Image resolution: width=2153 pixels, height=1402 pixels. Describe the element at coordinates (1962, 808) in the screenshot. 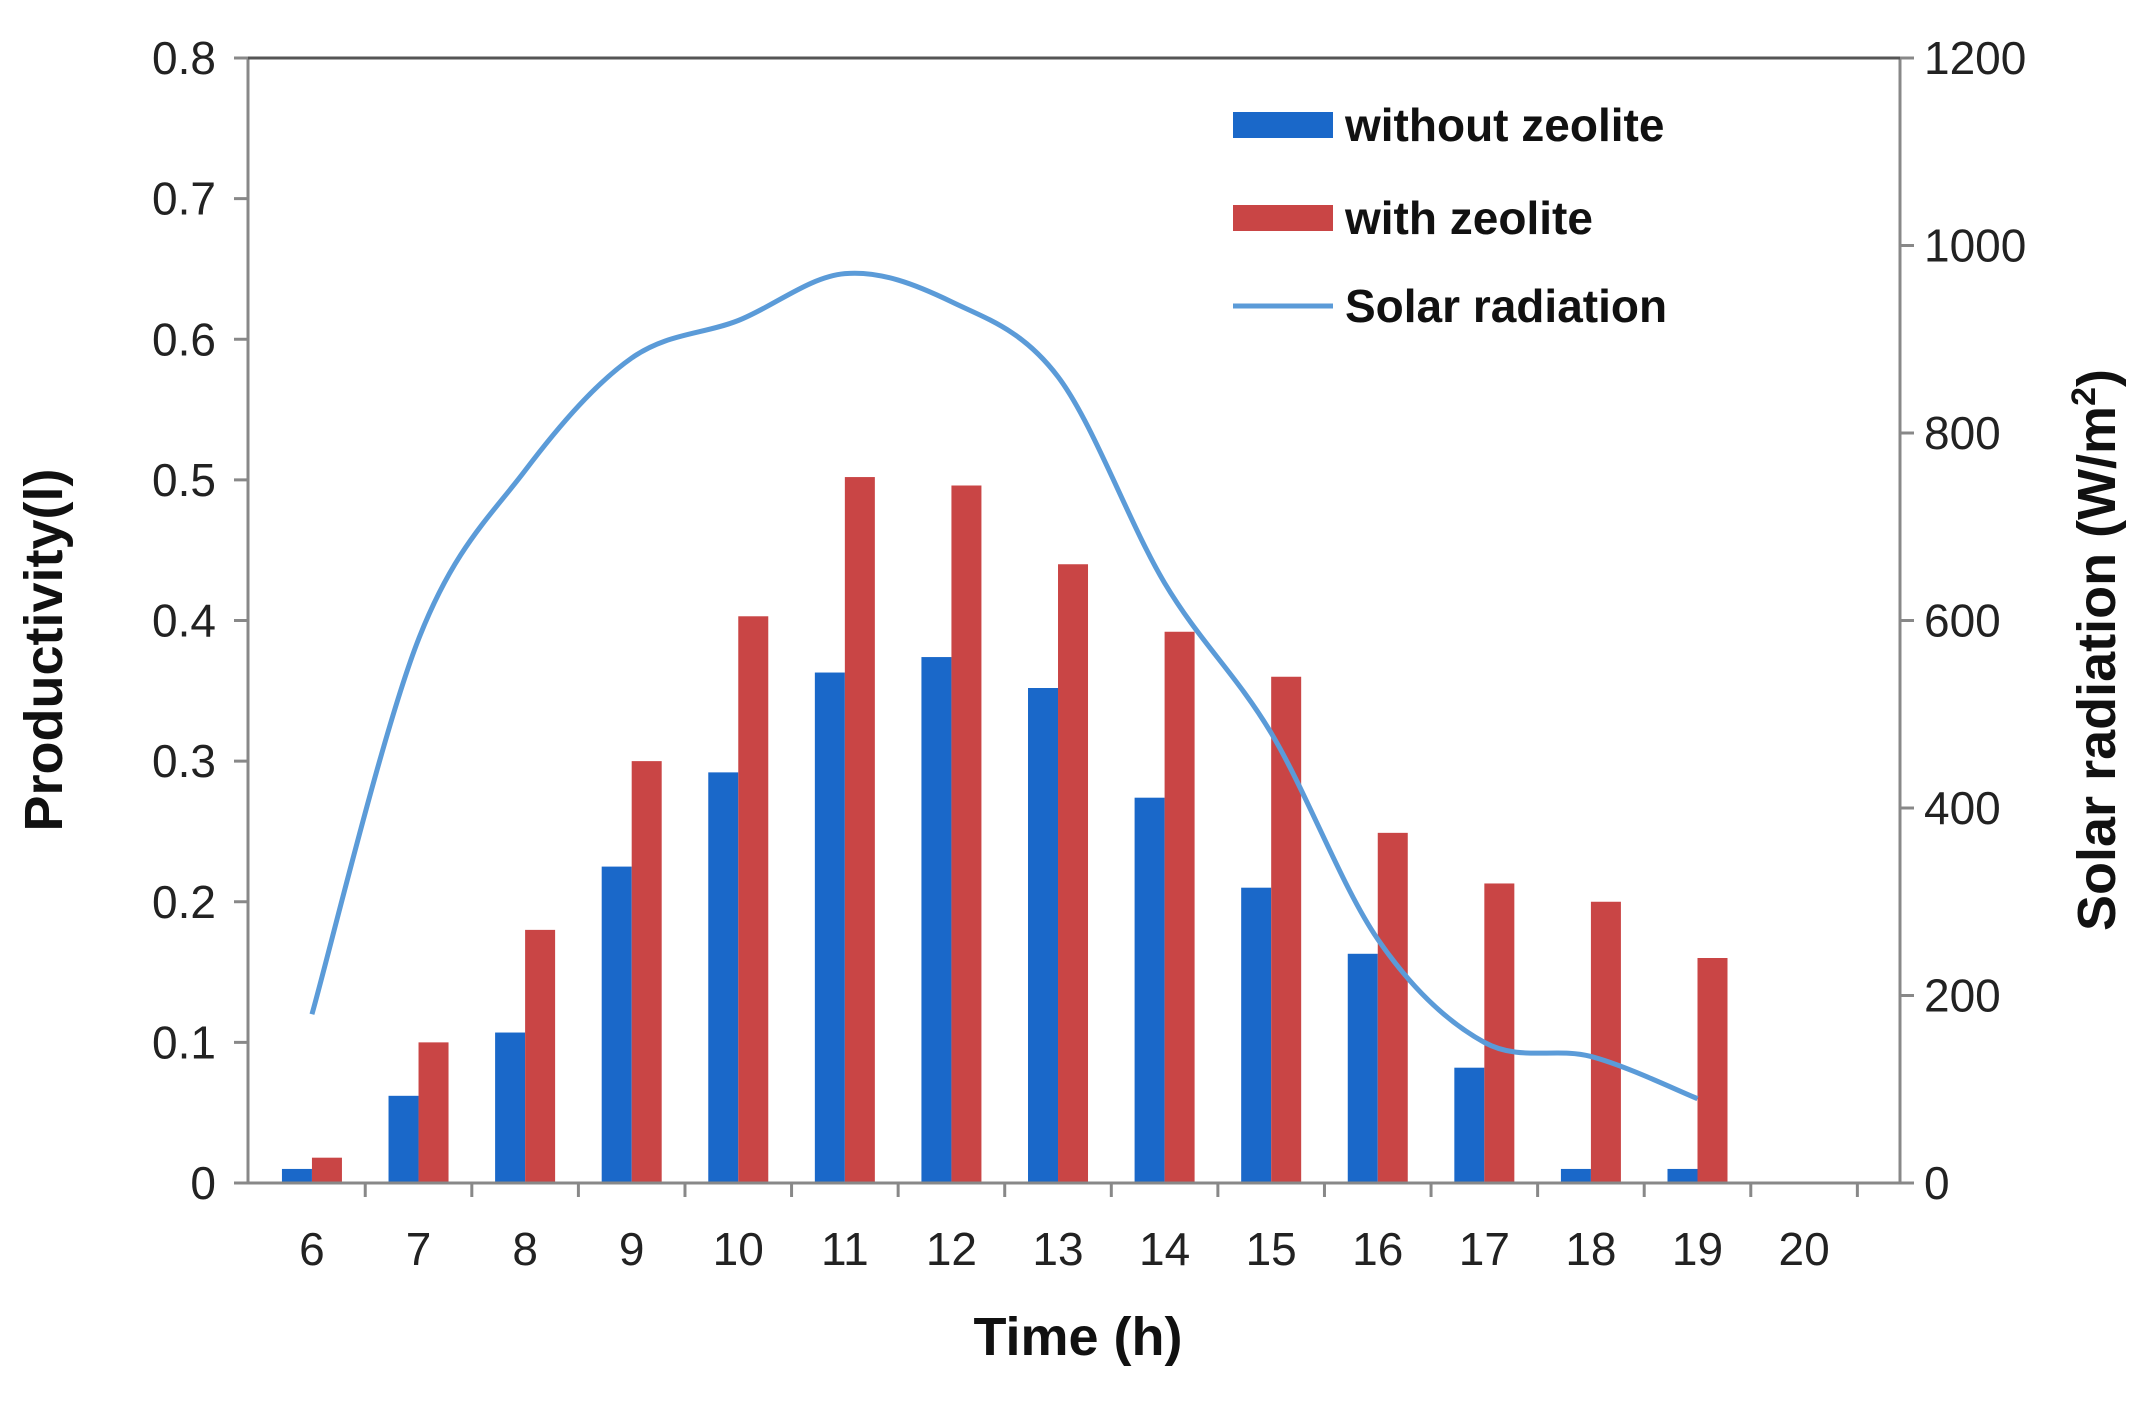

I see `y2-tick-label: 400` at that location.